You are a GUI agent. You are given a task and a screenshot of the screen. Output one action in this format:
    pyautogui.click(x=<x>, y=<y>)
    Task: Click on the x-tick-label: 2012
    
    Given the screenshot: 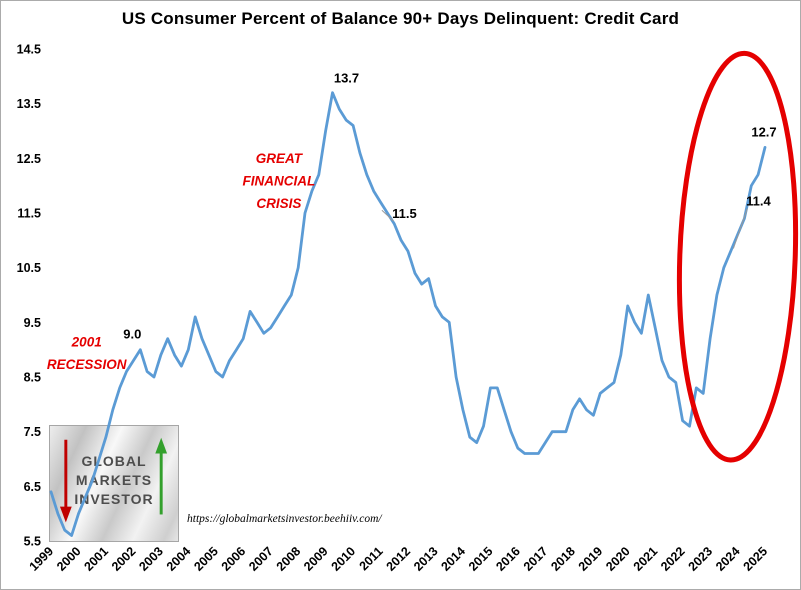 What is the action you would take?
    pyautogui.click(x=399, y=559)
    